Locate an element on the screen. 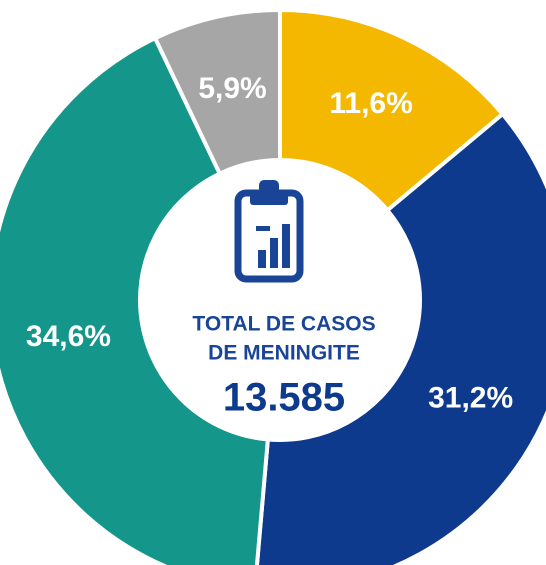 Image resolution: width=546 pixels, height=565 pixels. value-label: 31,2% is located at coordinates (470, 397).